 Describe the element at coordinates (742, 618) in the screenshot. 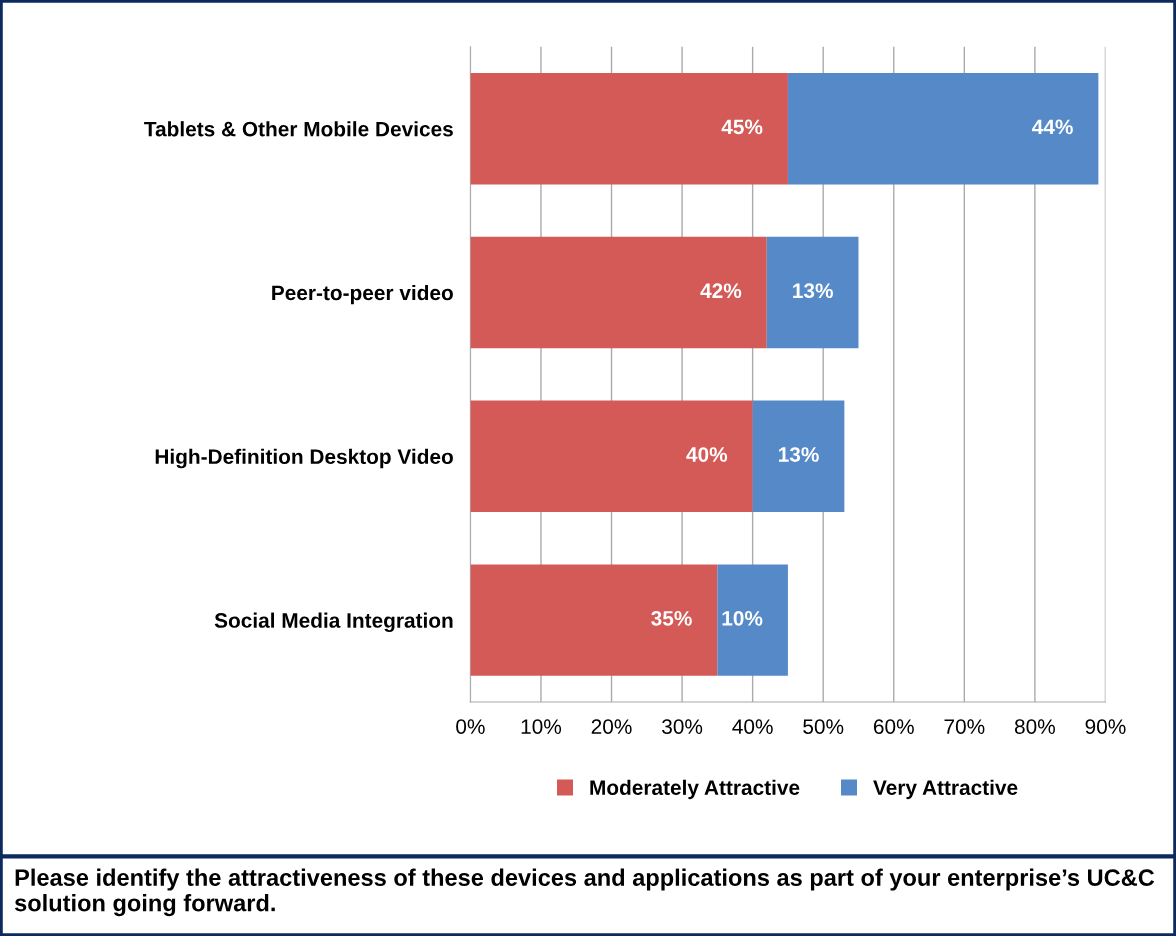

I see `data-label: 10%` at that location.